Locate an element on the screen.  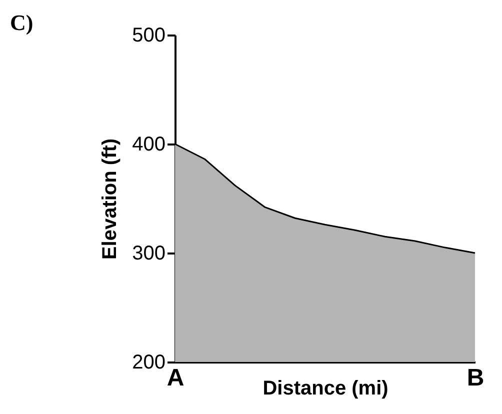
y-tick-label: 200 is located at coordinates (149, 363).